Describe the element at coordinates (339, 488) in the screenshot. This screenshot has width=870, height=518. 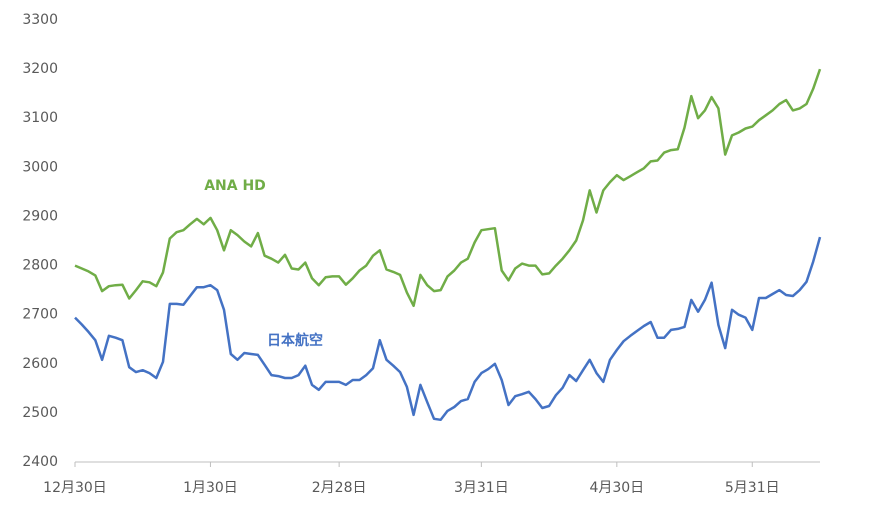
I see `x-tick-label: 2月28日` at that location.